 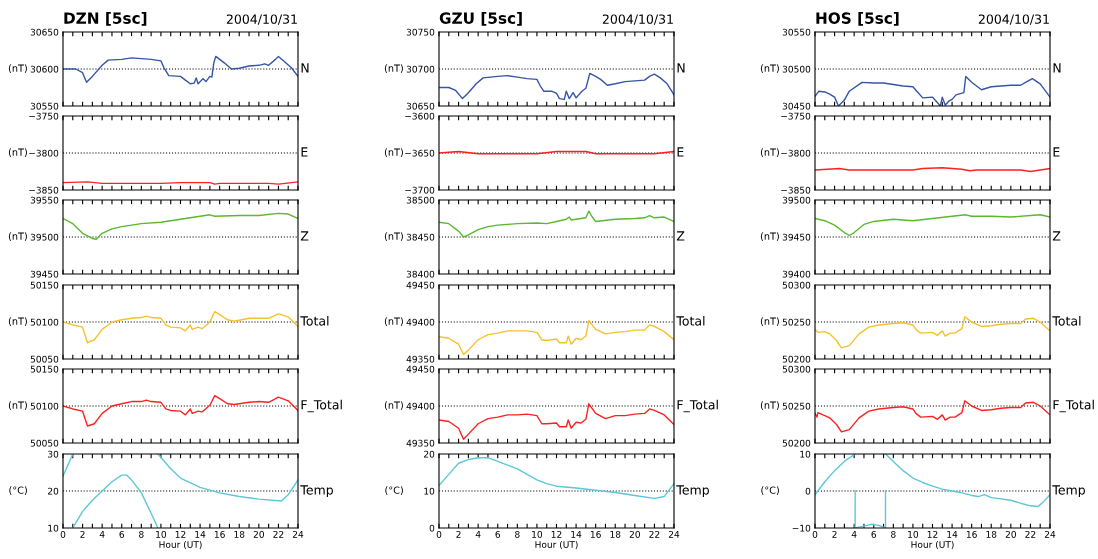 What do you see at coordinates (44, 285) in the screenshot?
I see `y-tick-label: 50150` at bounding box center [44, 285].